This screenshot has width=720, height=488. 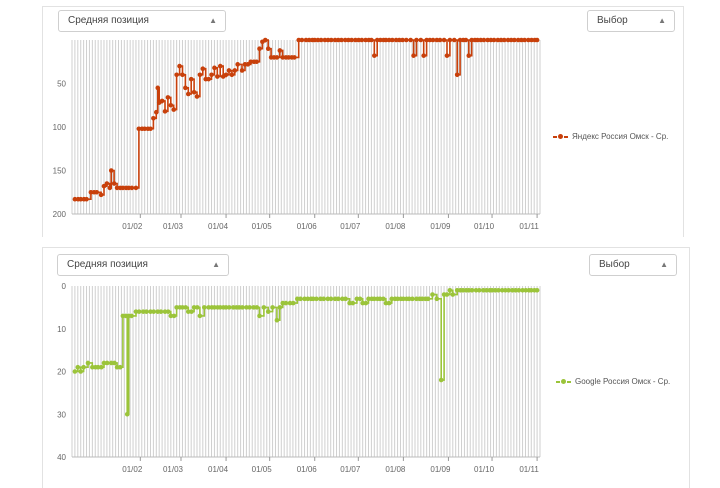 What do you see at coordinates (61, 414) in the screenshot?
I see `y-tick-label: 30` at bounding box center [61, 414].